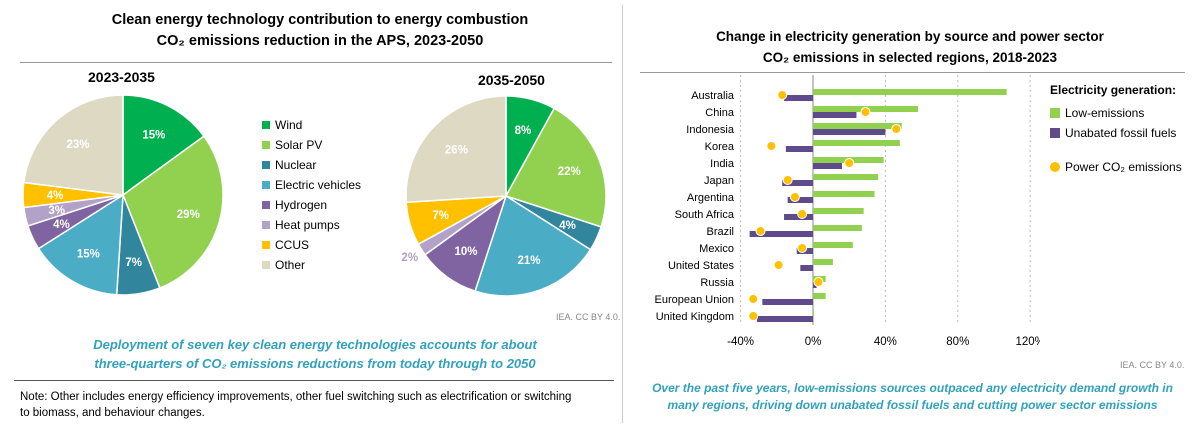 The image size is (1195, 429). What do you see at coordinates (622, 214) in the screenshot?
I see `panel-divider` at bounding box center [622, 214].